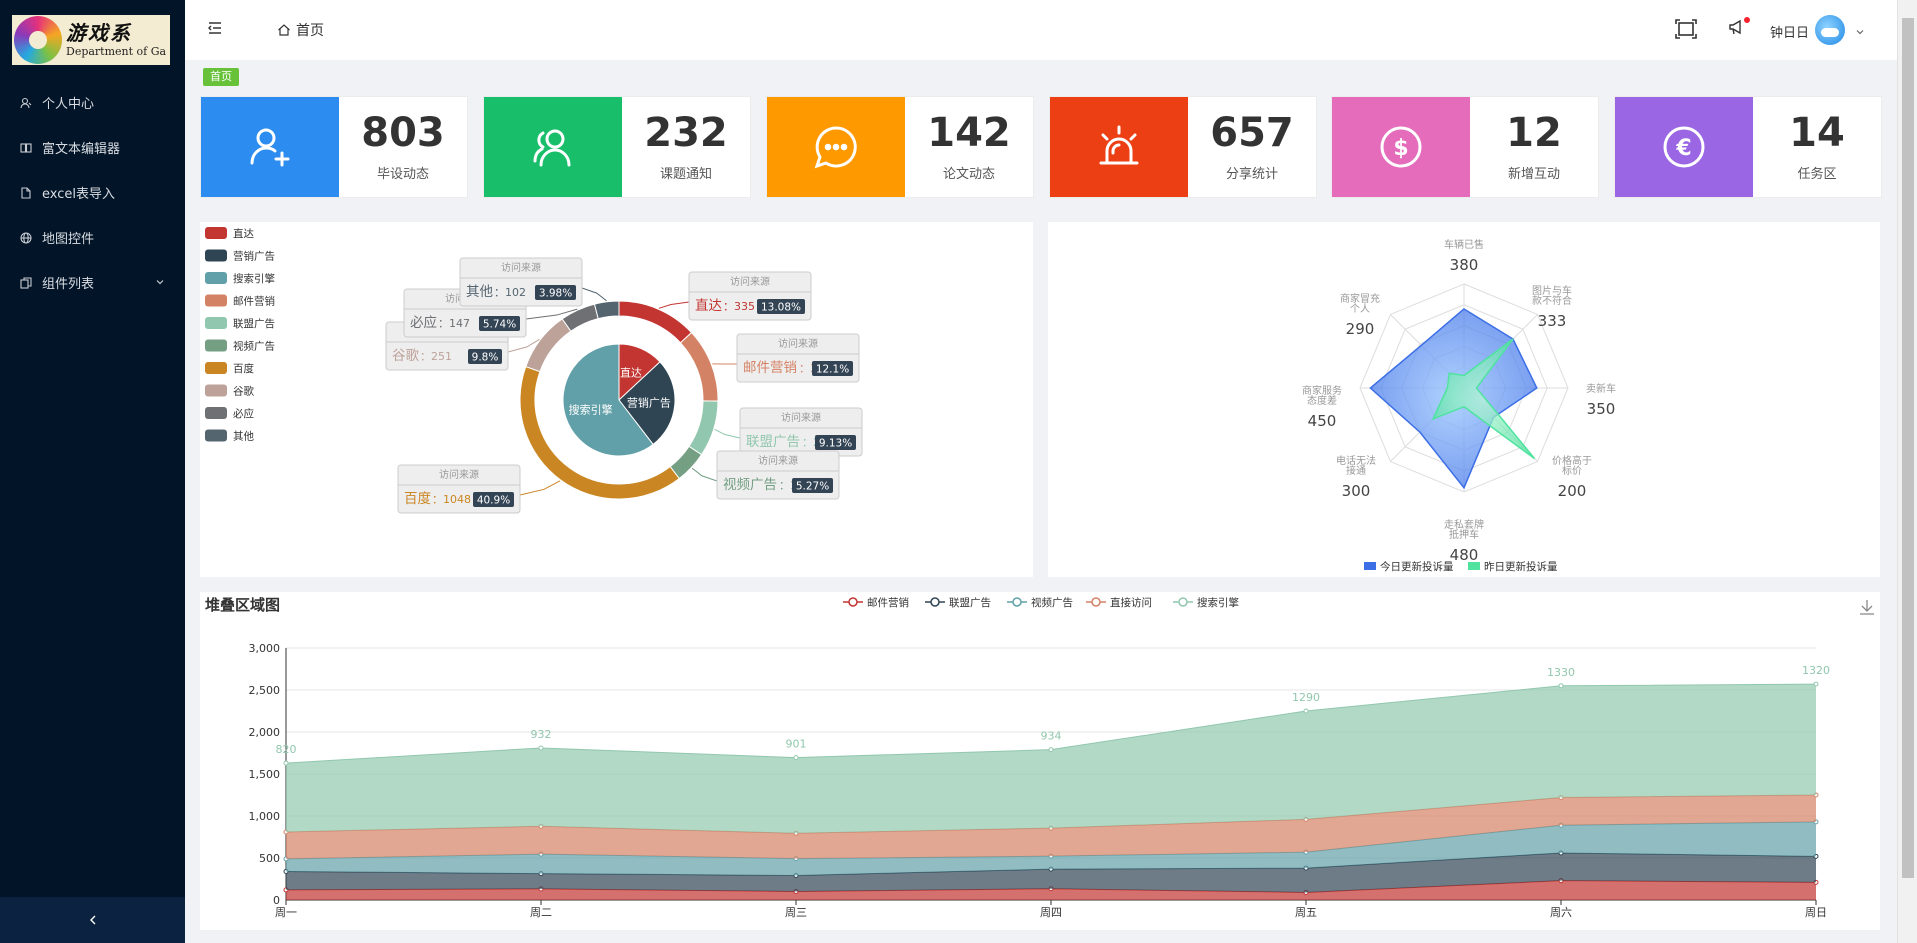 Image resolution: width=1917 pixels, height=943 pixels. I want to click on area-legend-item: 联盟广告, so click(958, 602).